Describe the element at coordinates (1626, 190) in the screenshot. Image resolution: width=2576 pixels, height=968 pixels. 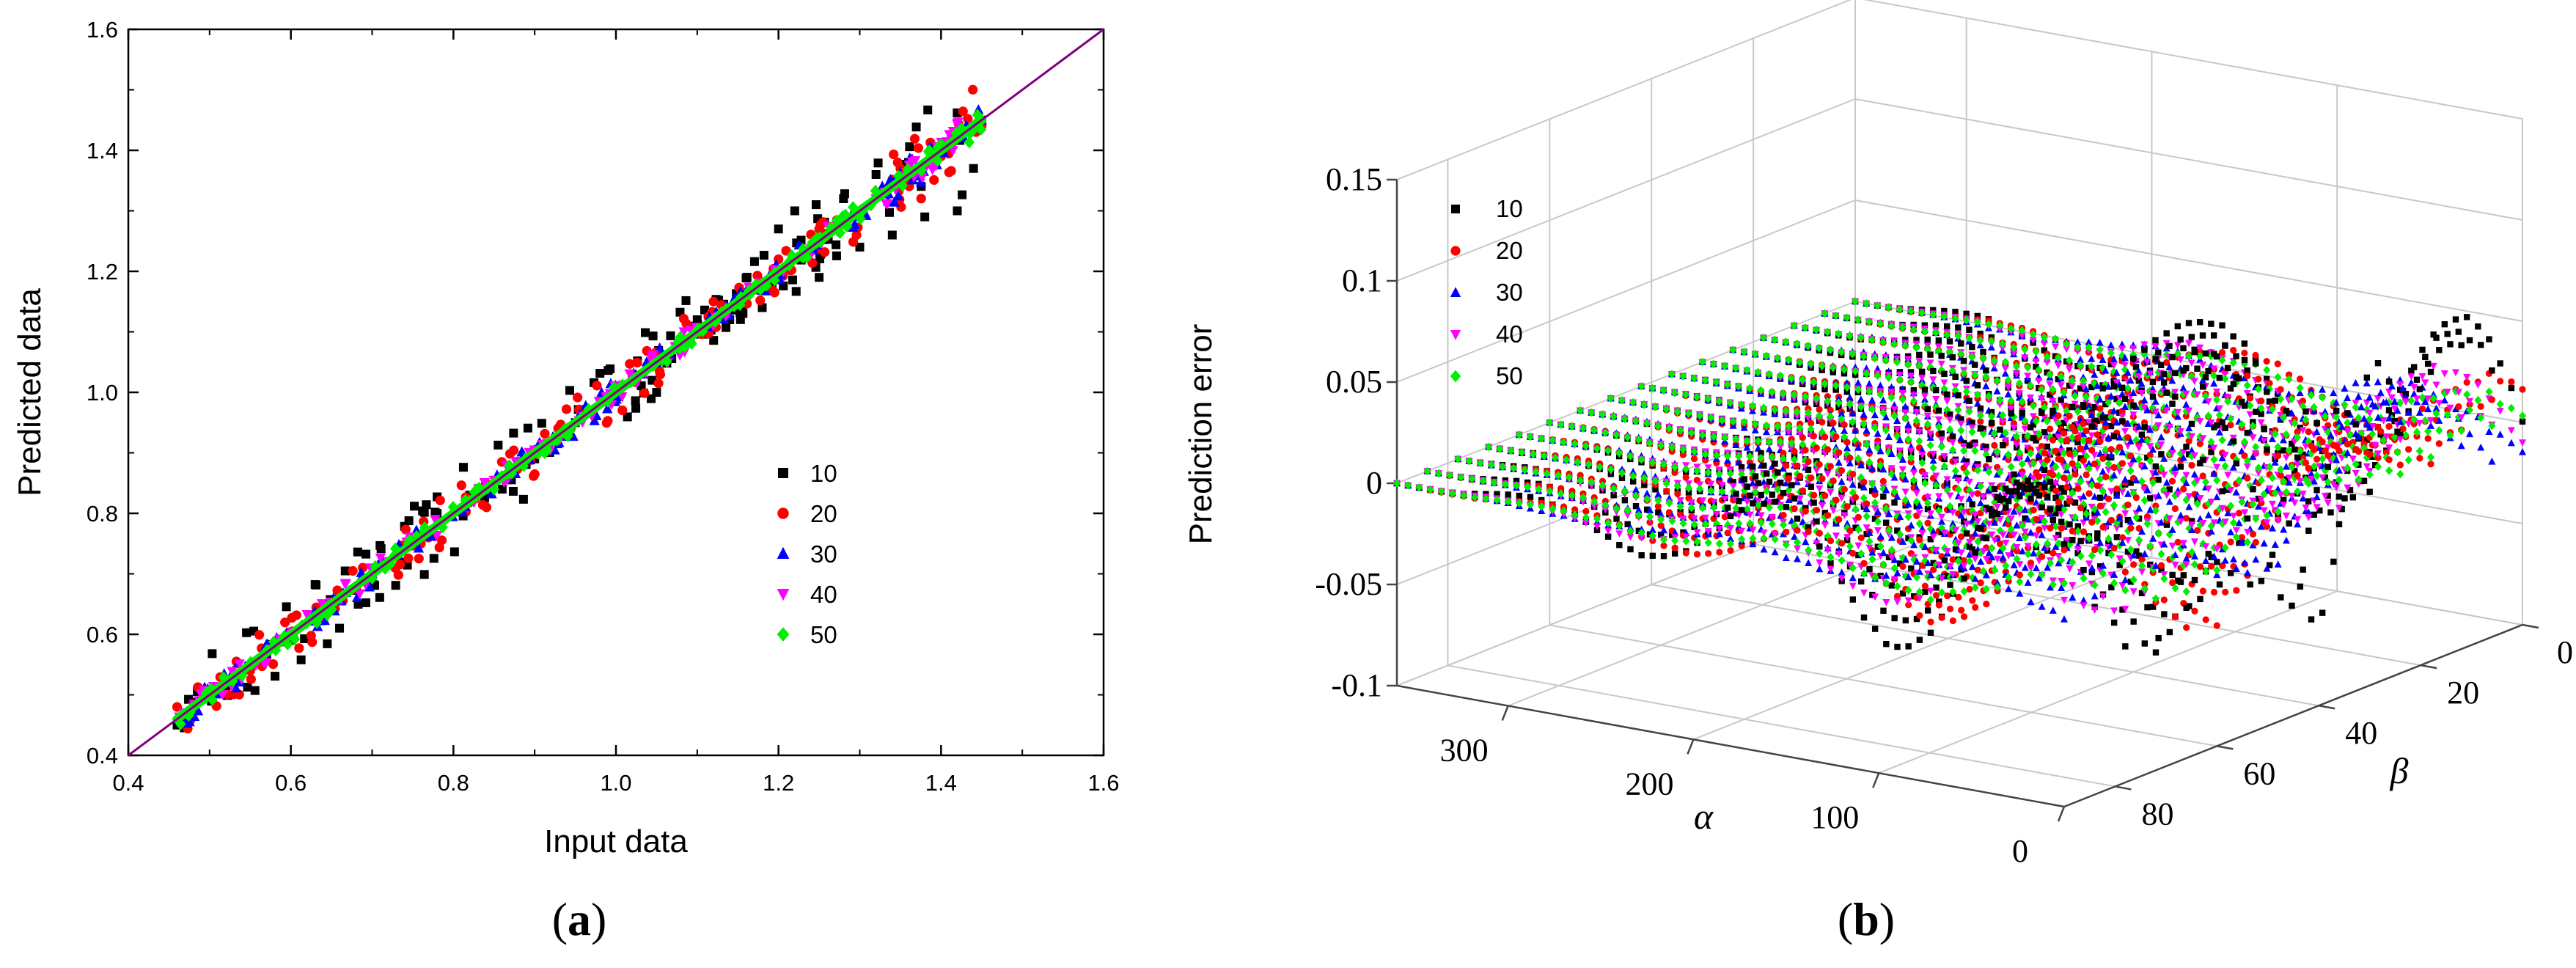
I see `side-wall-grid-line` at that location.